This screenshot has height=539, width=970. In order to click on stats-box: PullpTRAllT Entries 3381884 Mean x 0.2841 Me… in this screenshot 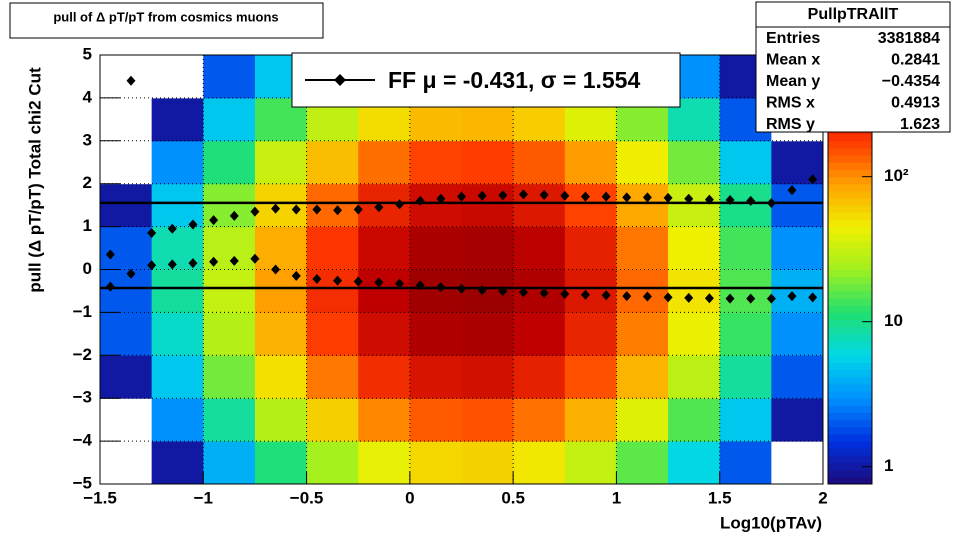, I will do `click(853, 67)`.